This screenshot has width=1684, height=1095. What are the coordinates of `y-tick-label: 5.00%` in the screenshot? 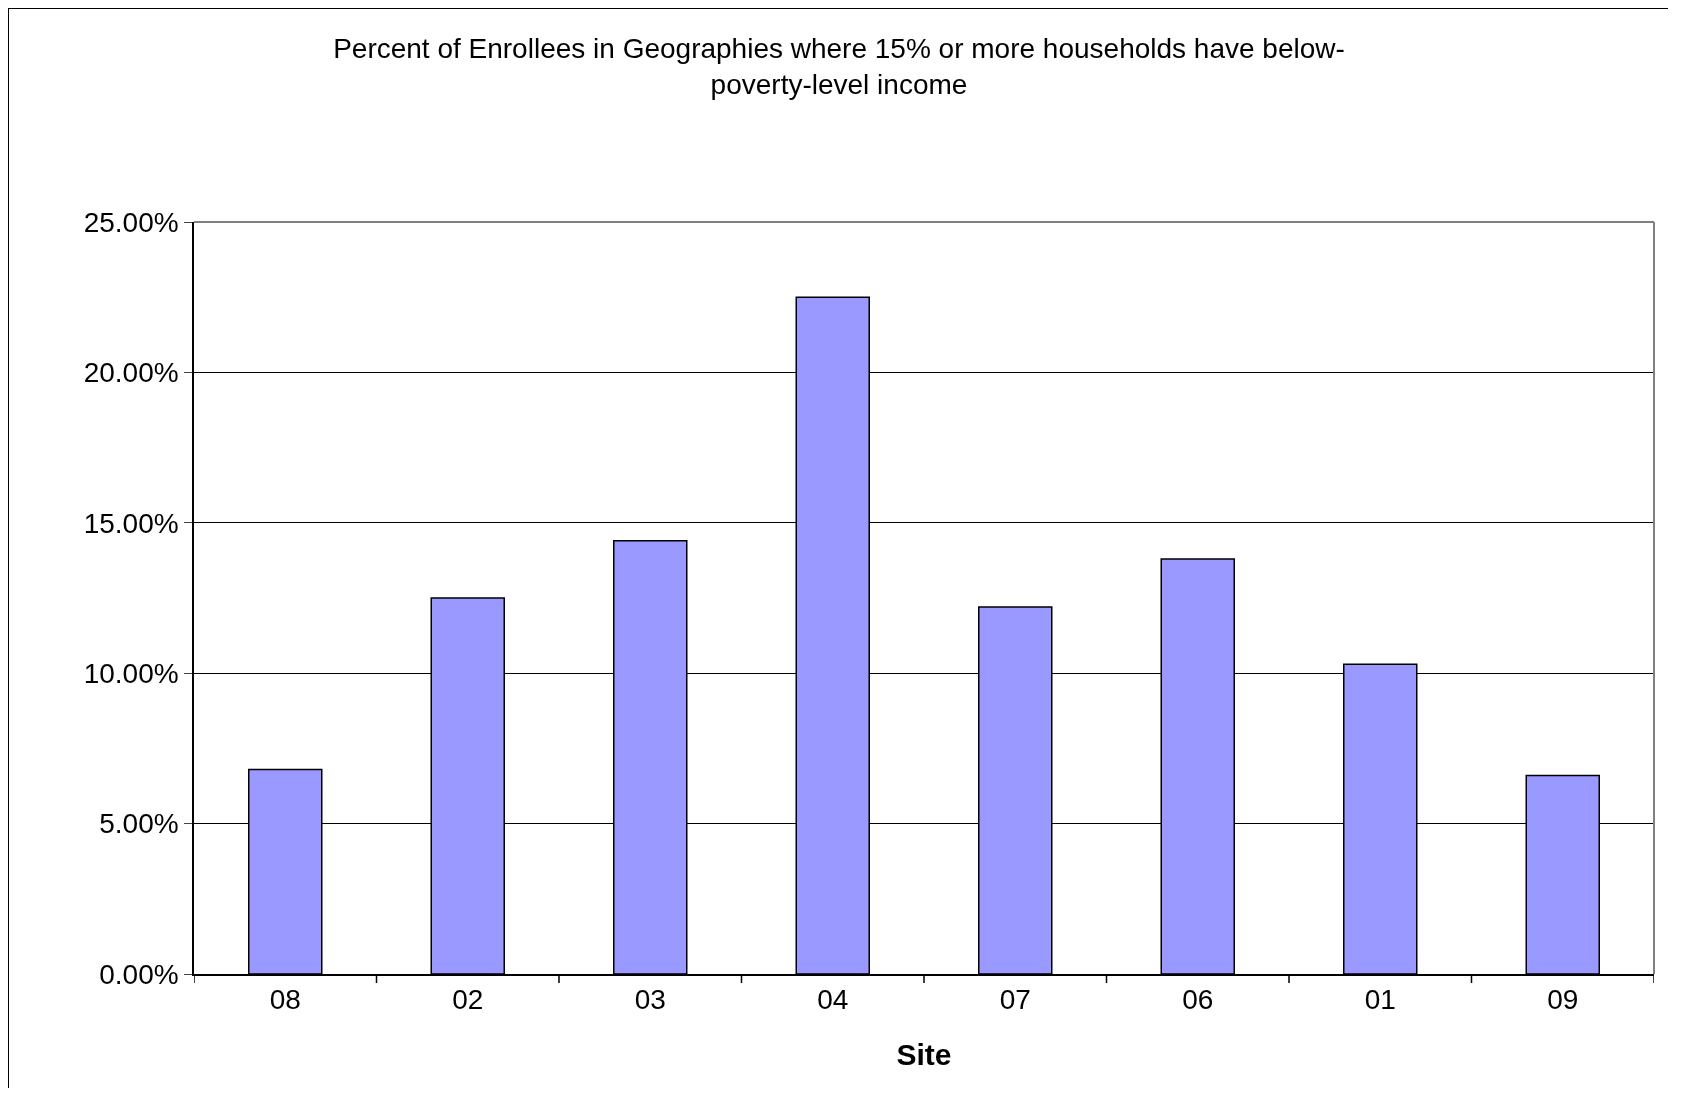 It's located at (139, 824).